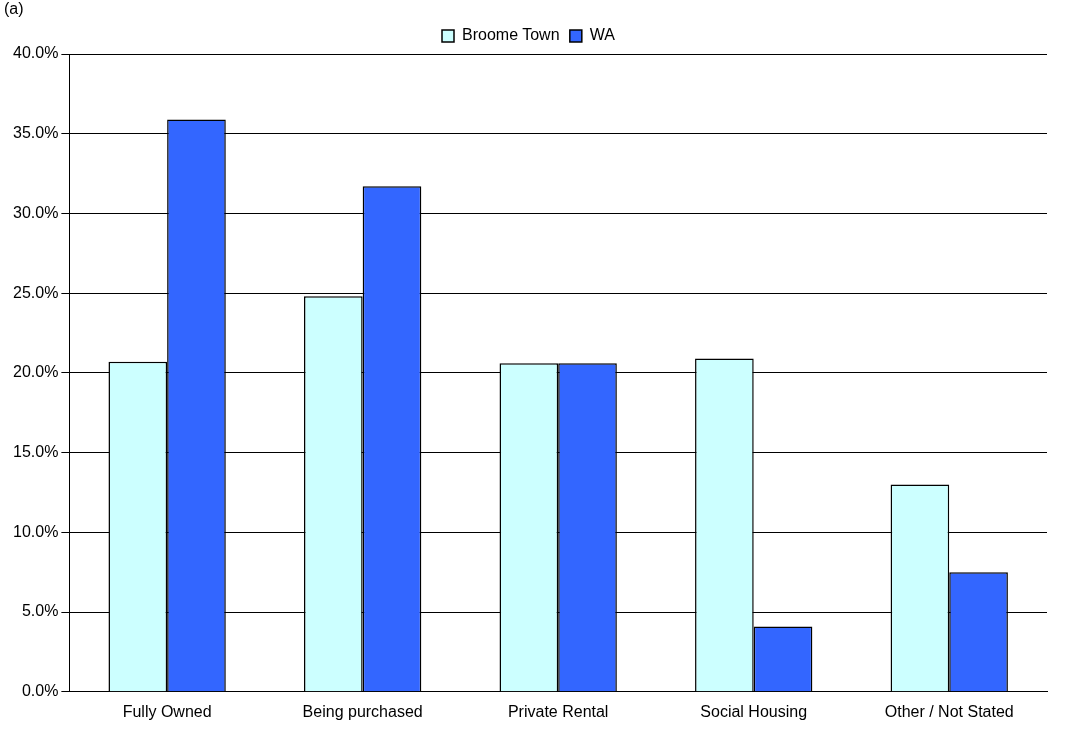  Describe the element at coordinates (35, 372) in the screenshot. I see `y-tick-label: 20.0%` at that location.